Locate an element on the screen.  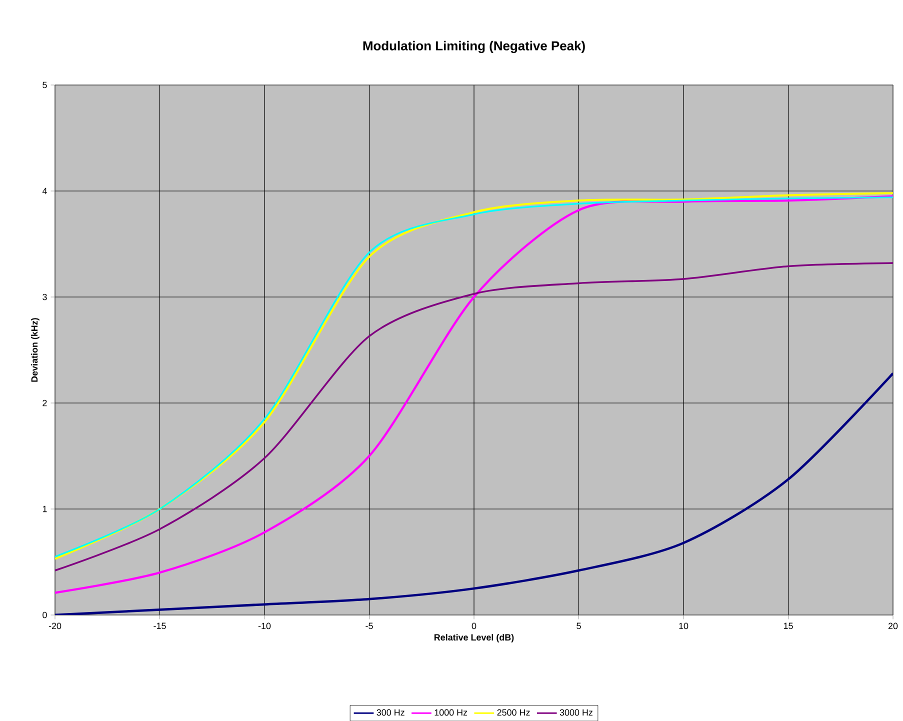
x-tick-label: 10 is located at coordinates (683, 626).